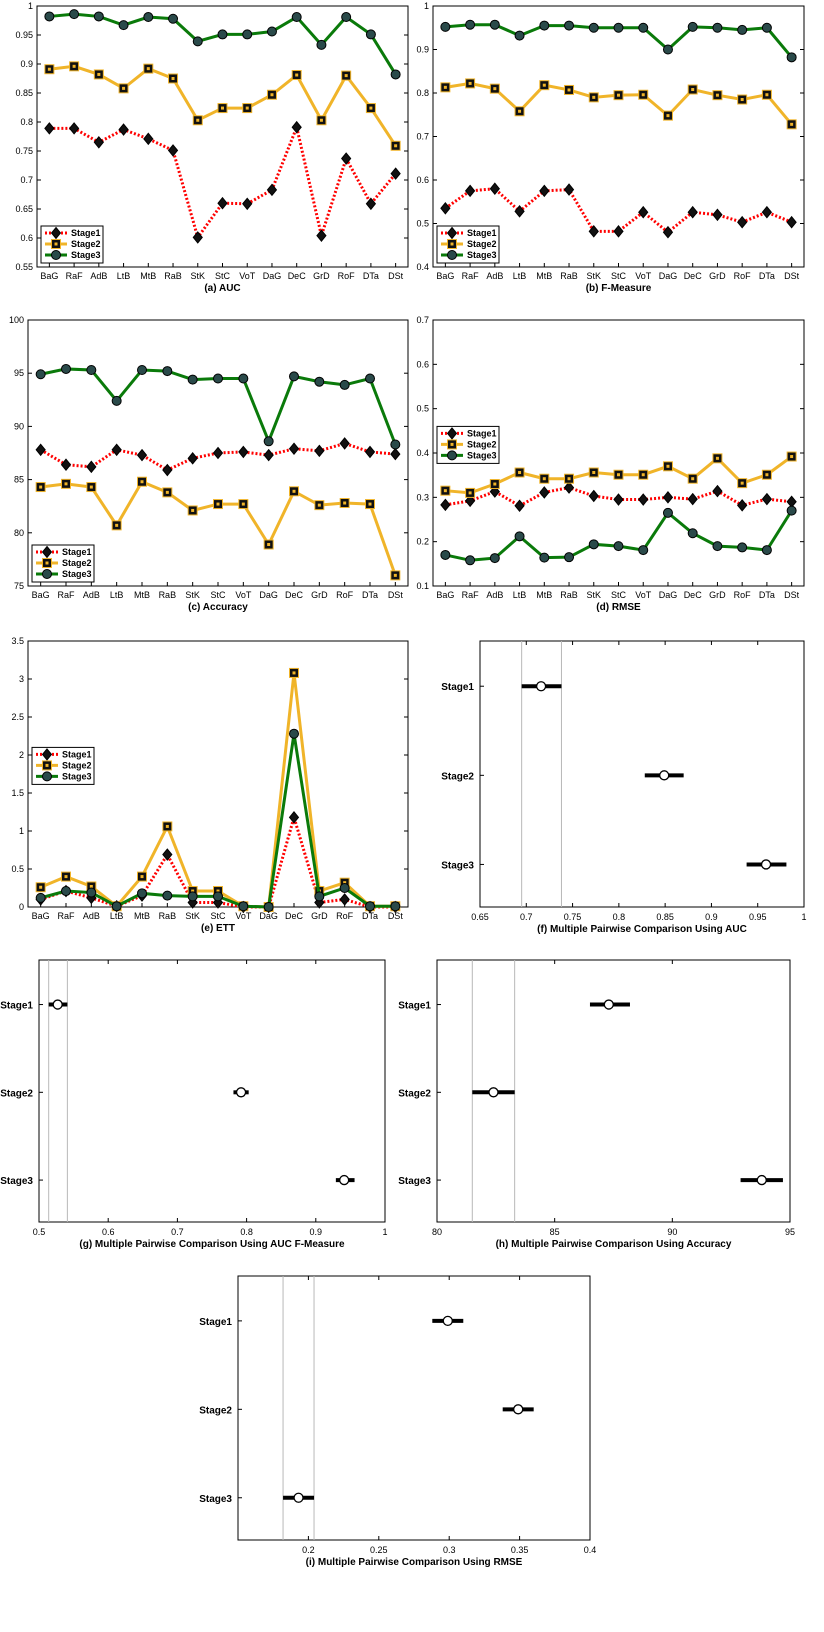 The image size is (824, 1632). Describe the element at coordinates (192, 916) in the screenshot. I see `x-tick-label: StK` at that location.